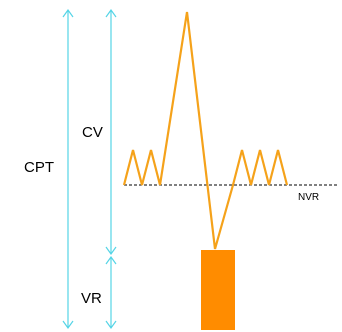 The height and width of the screenshot is (332, 342). I want to click on cv-span-arrow, so click(111, 132).